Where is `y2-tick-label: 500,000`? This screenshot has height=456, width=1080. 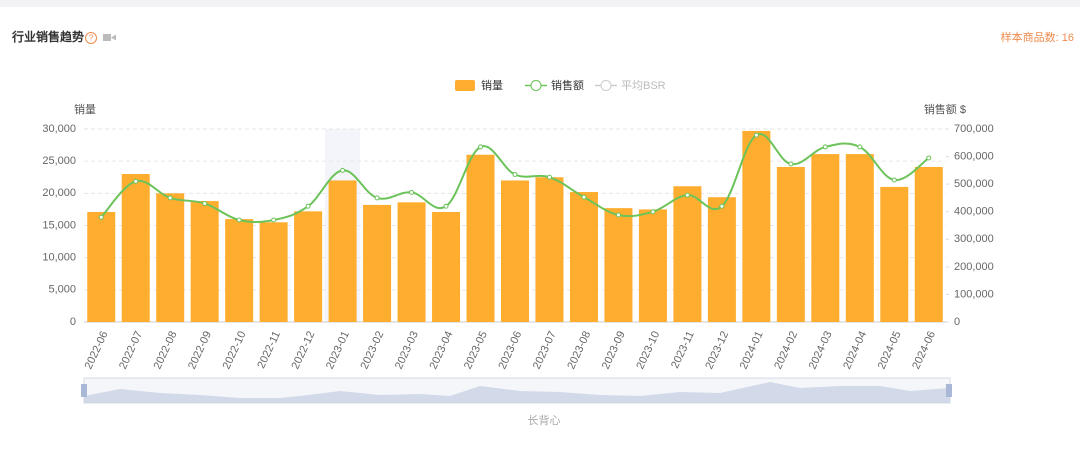 y2-tick-label: 500,000 is located at coordinates (974, 184).